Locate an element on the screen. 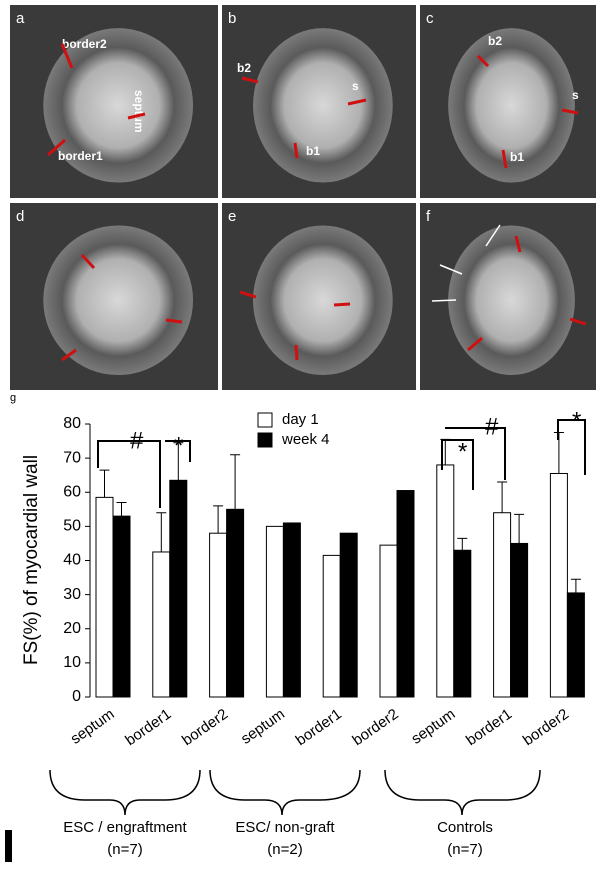 This screenshot has width=604, height=869. panel-label: e is located at coordinates (232, 216).